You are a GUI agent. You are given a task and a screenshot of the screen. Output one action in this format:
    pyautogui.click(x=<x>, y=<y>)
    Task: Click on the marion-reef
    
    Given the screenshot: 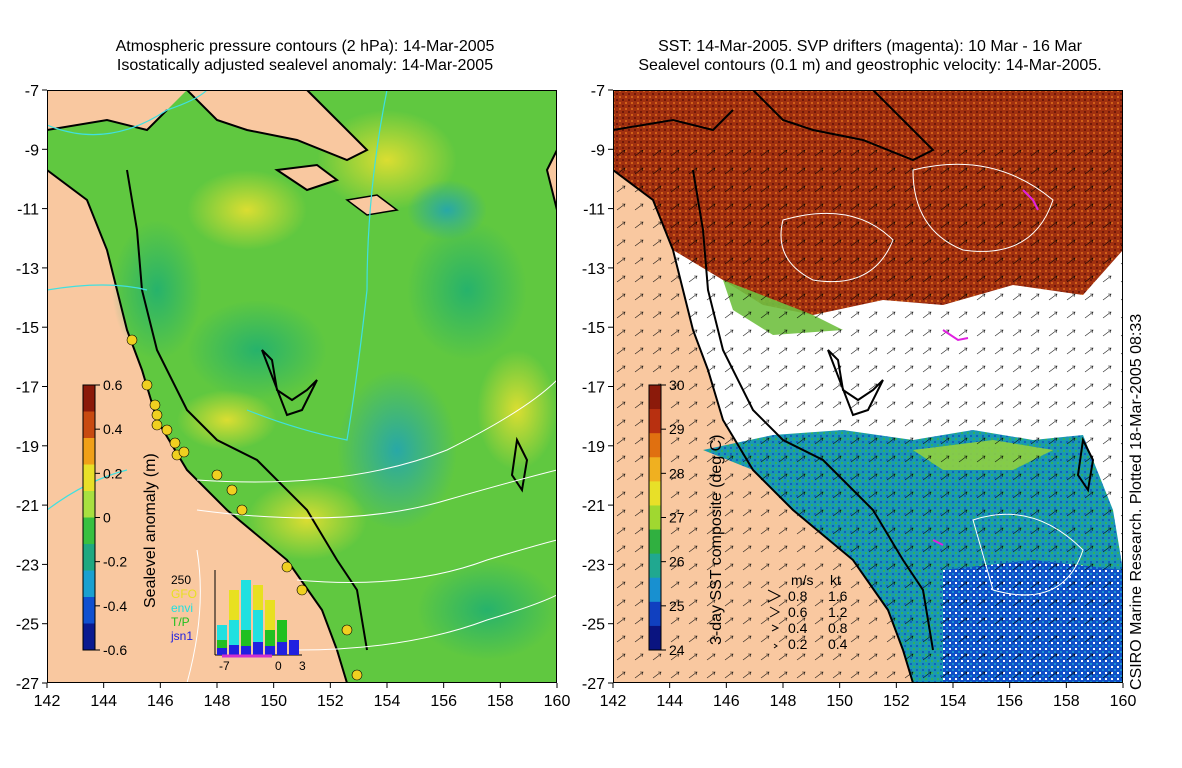 What is the action you would take?
    pyautogui.click(x=519, y=464)
    